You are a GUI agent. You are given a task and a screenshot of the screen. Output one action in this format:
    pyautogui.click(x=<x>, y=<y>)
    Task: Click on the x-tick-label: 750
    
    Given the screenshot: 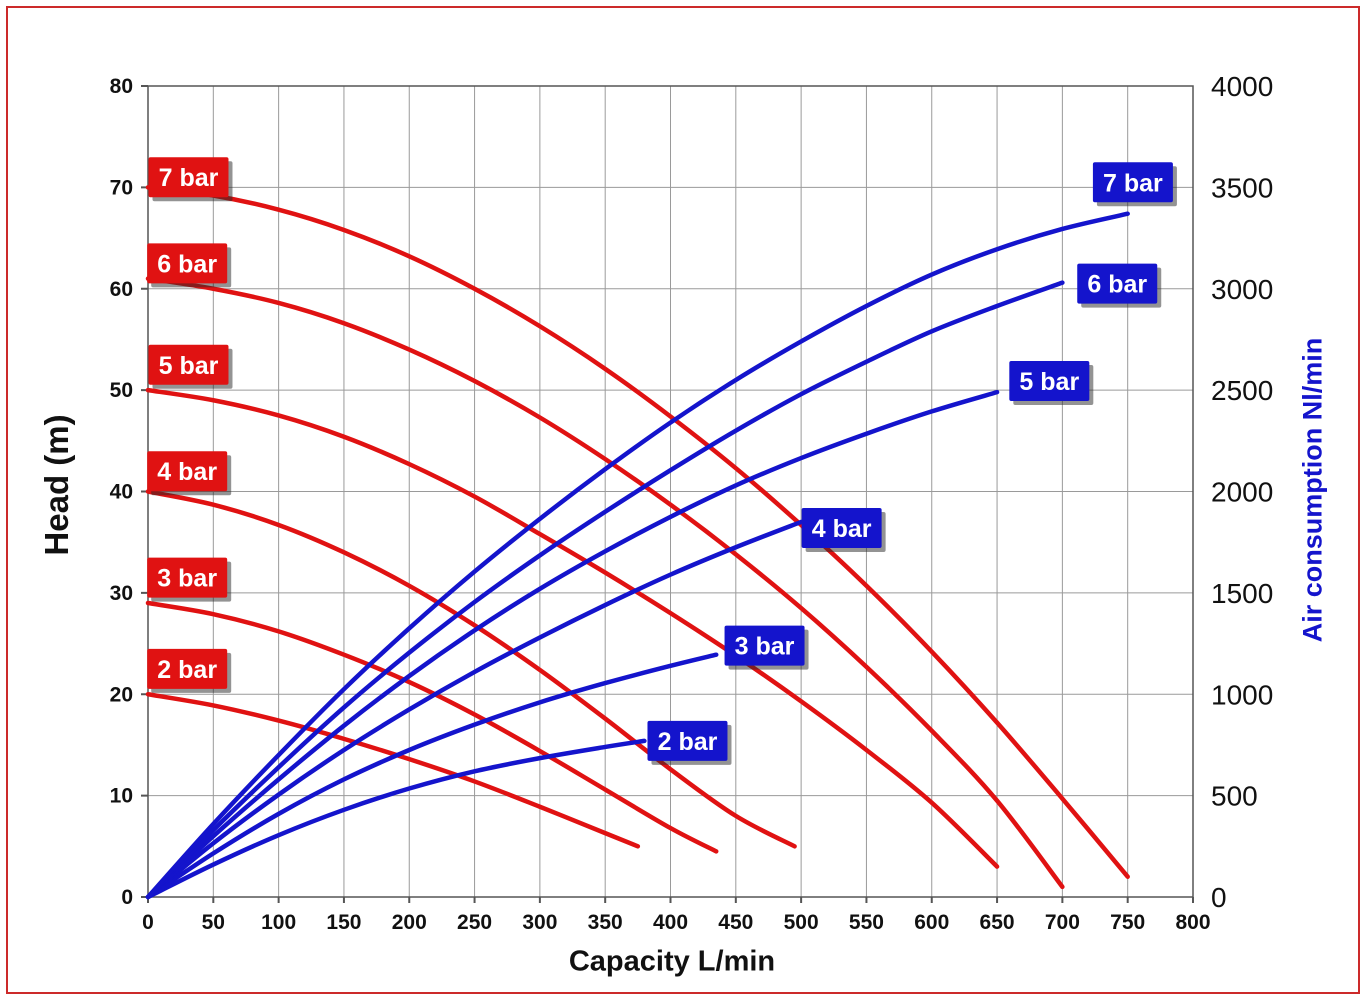 What is the action you would take?
    pyautogui.click(x=1127, y=922)
    